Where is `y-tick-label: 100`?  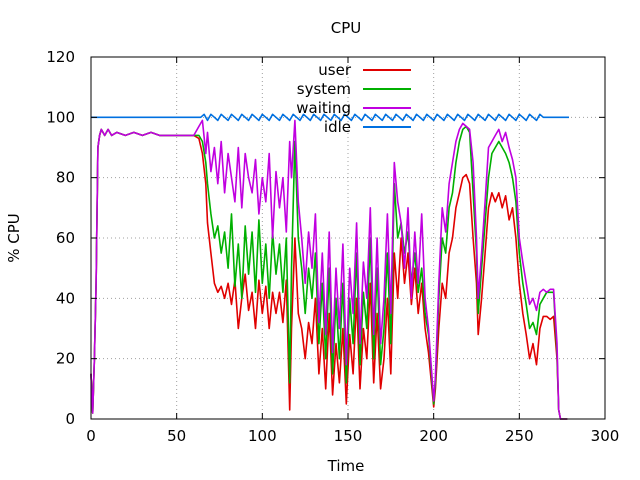
y-tick-label: 100 is located at coordinates (60, 117).